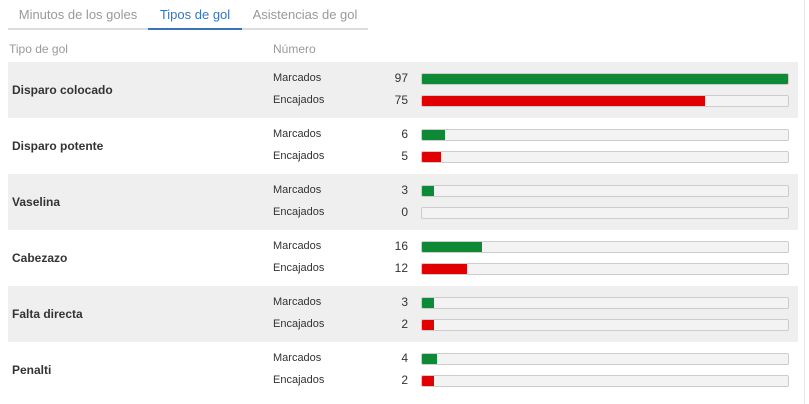 Image resolution: width=809 pixels, height=404 pixels. Describe the element at coordinates (403, 370) in the screenshot. I see `goal-type-row: Penalti Marcados 4 Encajados 2` at that location.